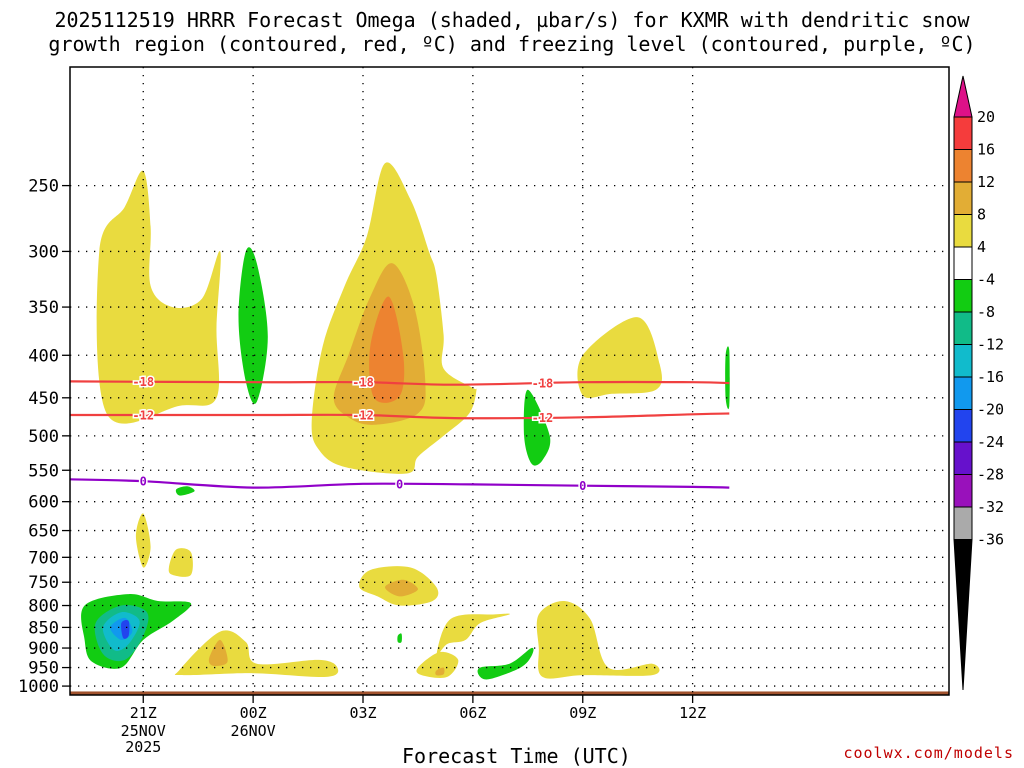 Image resolution: width=1024 pixels, height=768 pixels. I want to click on y-tick-label: 750, so click(43, 583).